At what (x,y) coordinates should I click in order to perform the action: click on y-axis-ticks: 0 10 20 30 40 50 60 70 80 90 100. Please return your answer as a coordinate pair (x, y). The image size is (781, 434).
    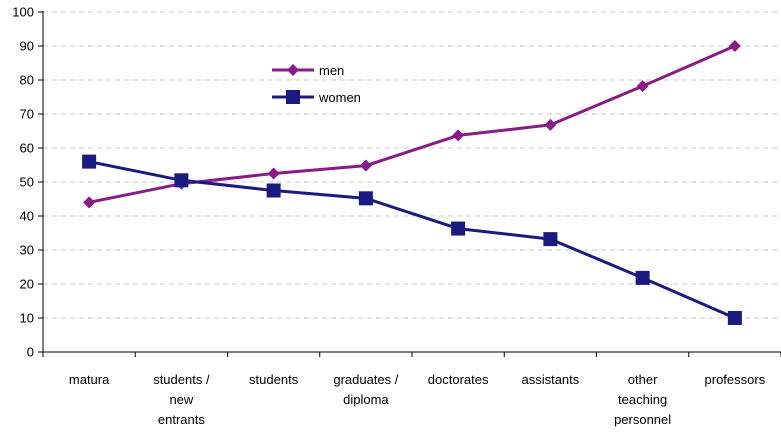
    Looking at the image, I should click on (27, 182).